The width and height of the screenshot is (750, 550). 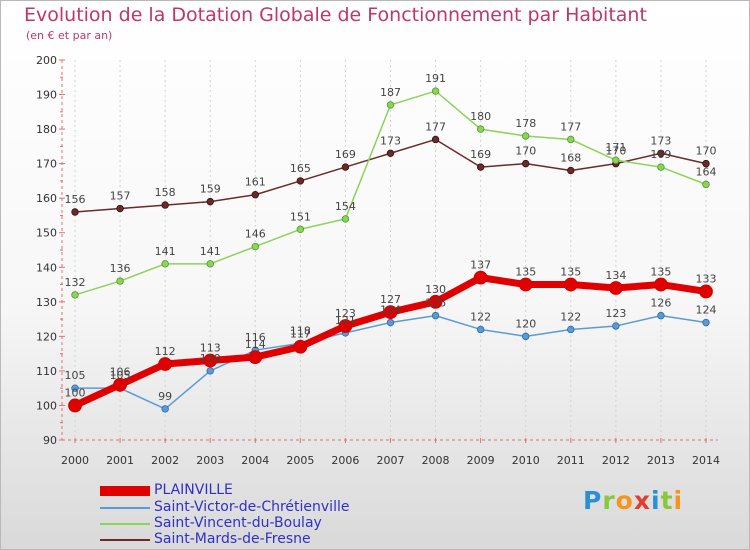 I want to click on data-label: 116, so click(x=255, y=337).